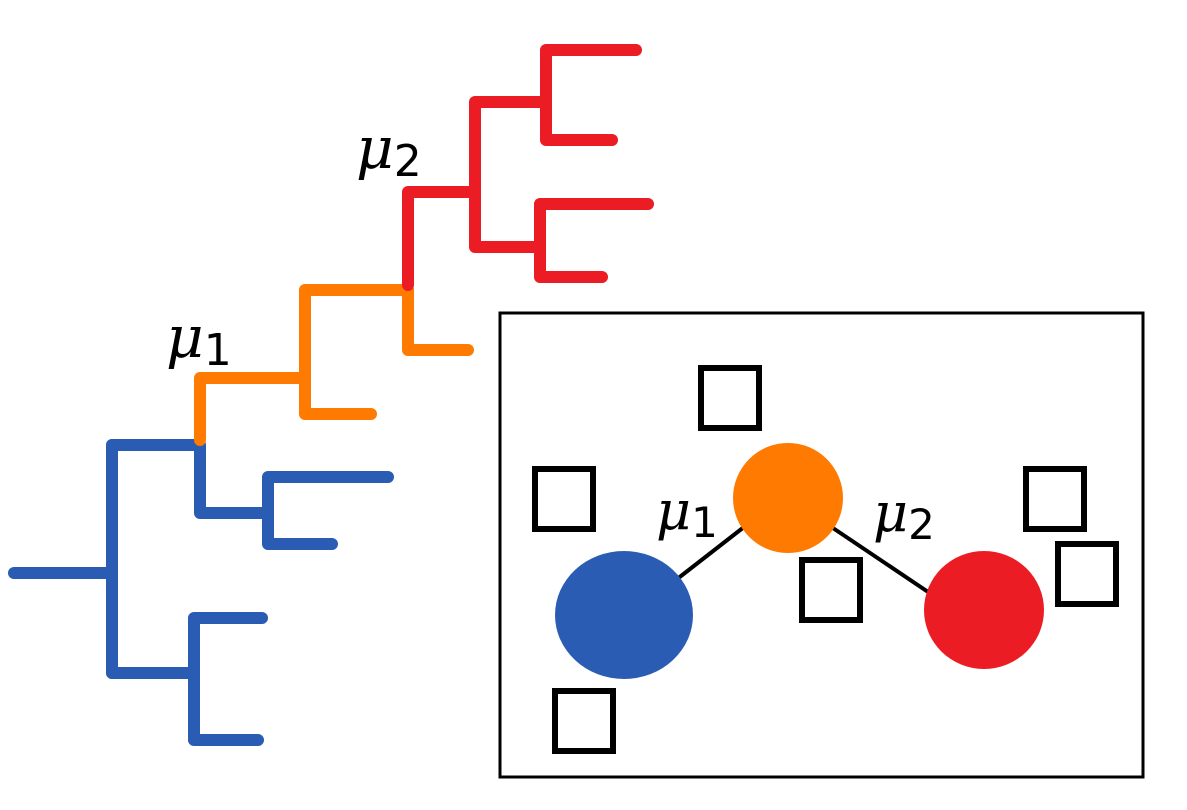 This screenshot has height=810, width=1187. I want to click on red-lower-leaves, so click(594, 240).